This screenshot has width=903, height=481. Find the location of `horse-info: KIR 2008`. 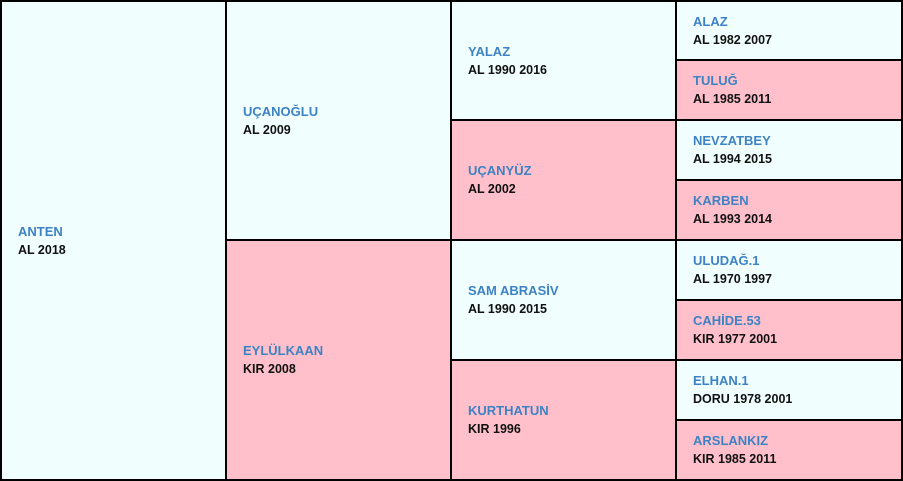

horse-info: KIR 2008 is located at coordinates (269, 369).